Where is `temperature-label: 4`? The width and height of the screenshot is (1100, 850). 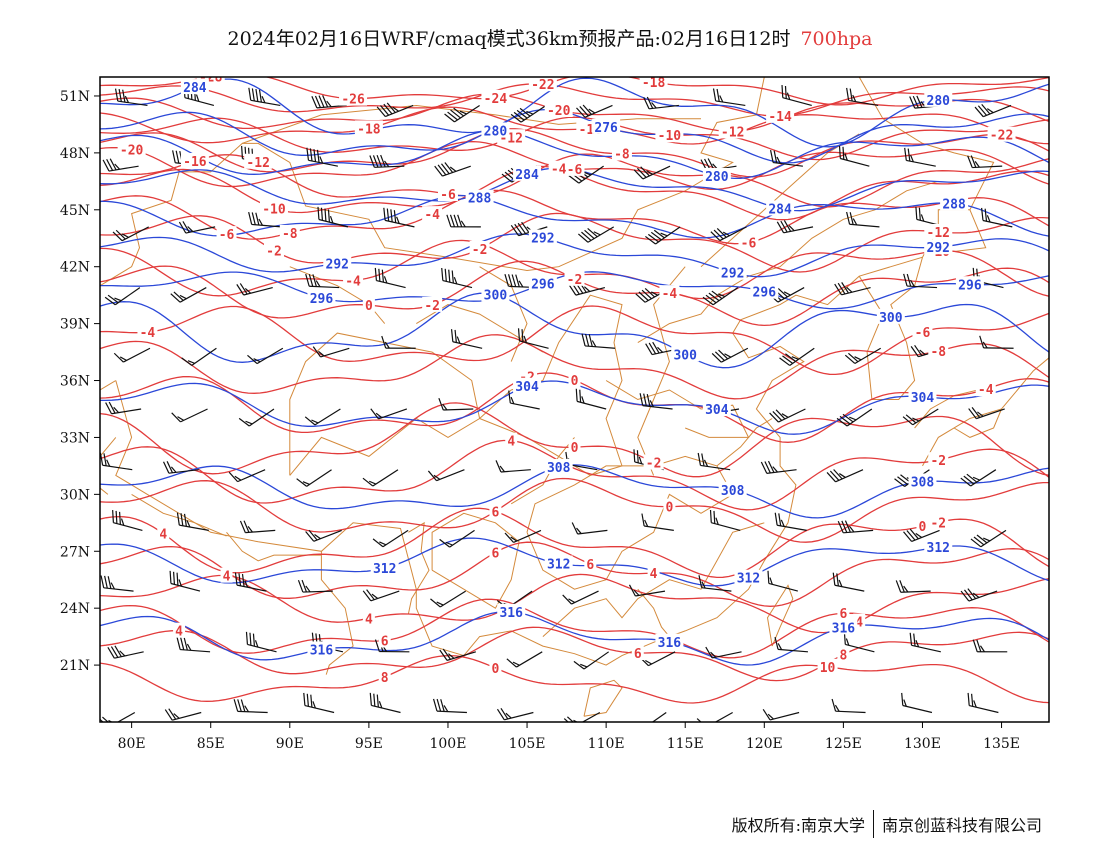 temperature-label: 4 is located at coordinates (369, 619).